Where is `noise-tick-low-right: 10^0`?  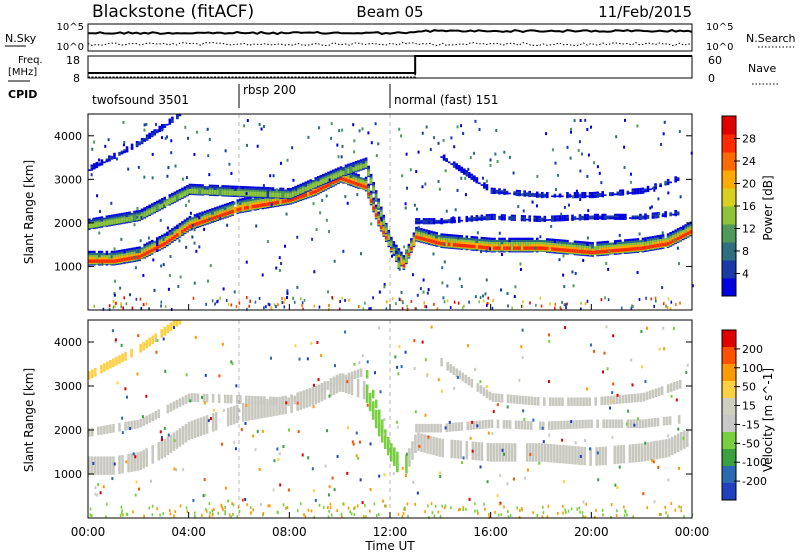
noise-tick-low-right: 10^0 is located at coordinates (719, 47).